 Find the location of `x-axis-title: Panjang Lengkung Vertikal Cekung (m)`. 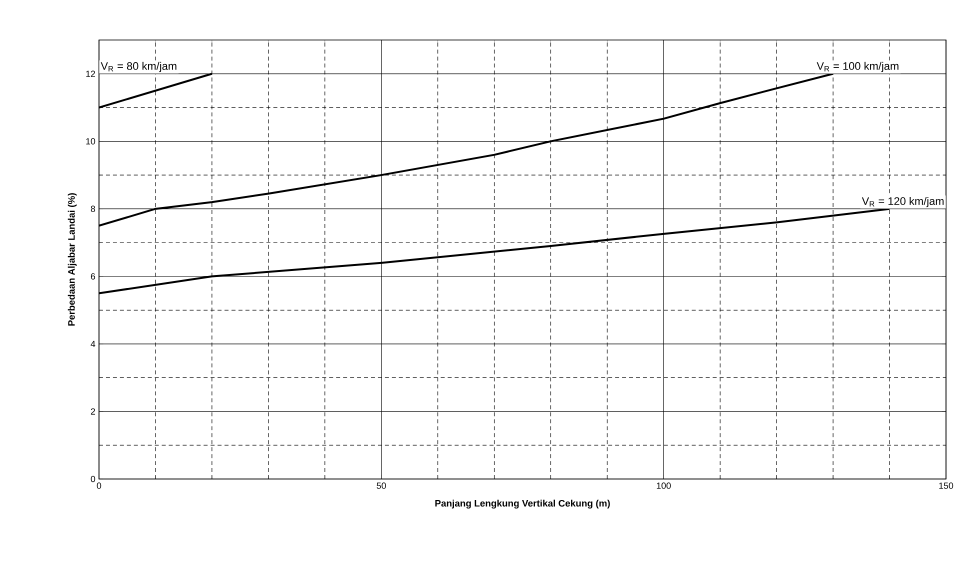

x-axis-title: Panjang Lengkung Vertikal Cekung (m) is located at coordinates (522, 504).